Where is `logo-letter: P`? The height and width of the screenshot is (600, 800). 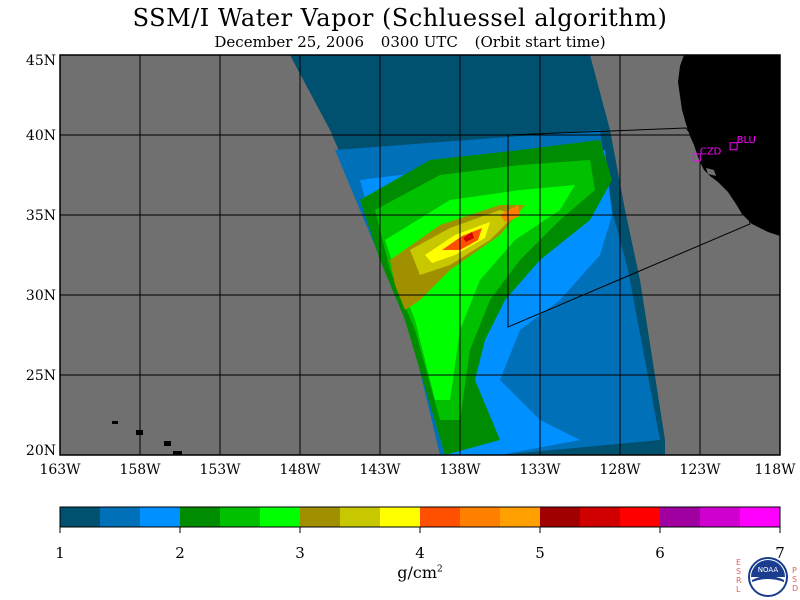
logo-letter: P is located at coordinates (794, 570).